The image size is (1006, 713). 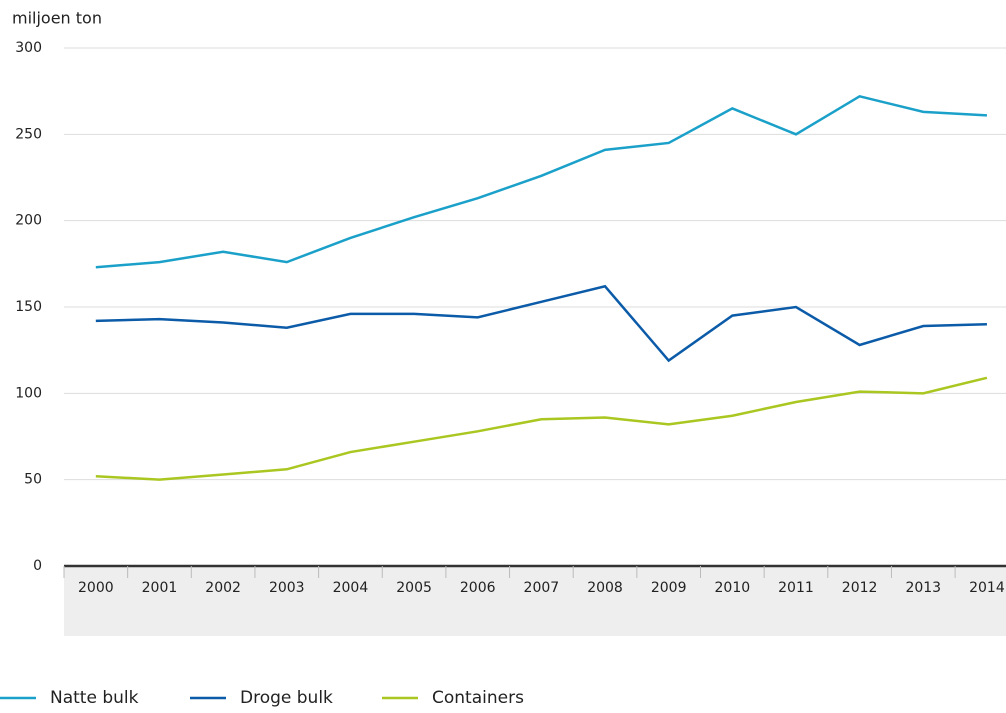 I want to click on legend-label: Natte bulk, so click(x=94, y=698).